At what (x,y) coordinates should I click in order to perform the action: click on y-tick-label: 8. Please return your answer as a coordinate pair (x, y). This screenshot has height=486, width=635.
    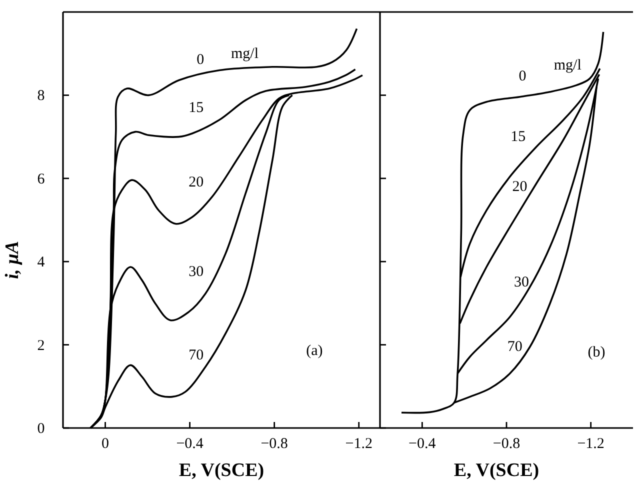
    Looking at the image, I should click on (41, 96).